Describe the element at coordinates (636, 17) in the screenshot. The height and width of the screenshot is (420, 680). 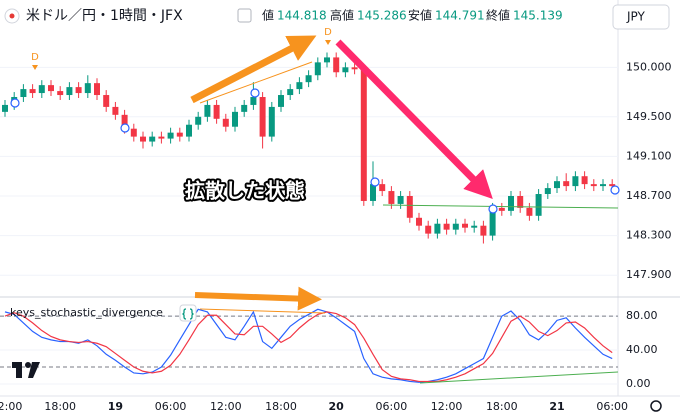
I see `currency: JPY` at that location.